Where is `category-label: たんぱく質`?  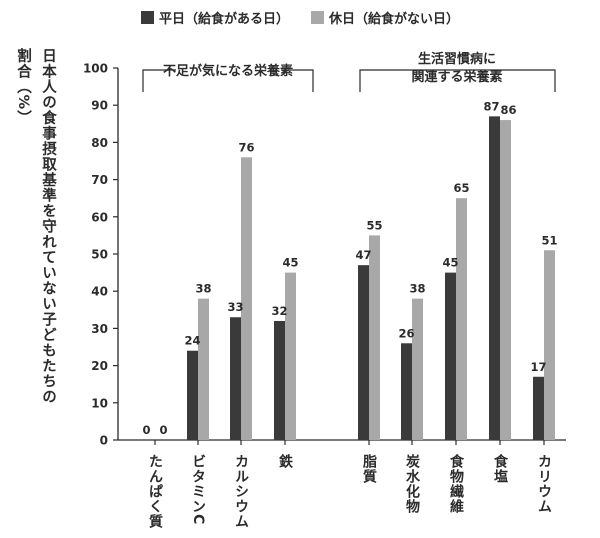 category-label: たんぱく質 is located at coordinates (155, 491).